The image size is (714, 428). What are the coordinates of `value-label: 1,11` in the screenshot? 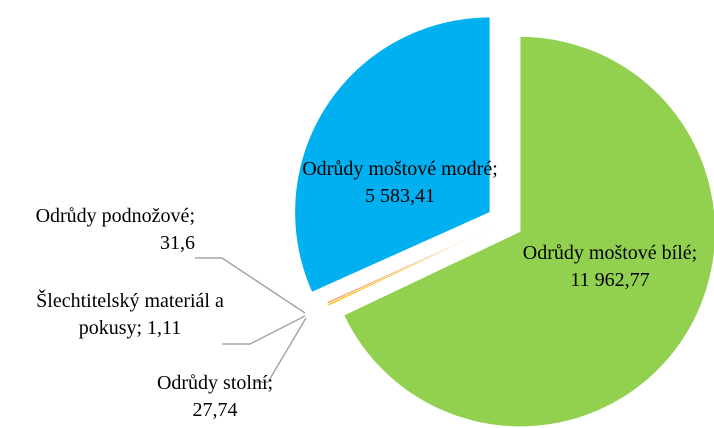 It's located at (164, 328).